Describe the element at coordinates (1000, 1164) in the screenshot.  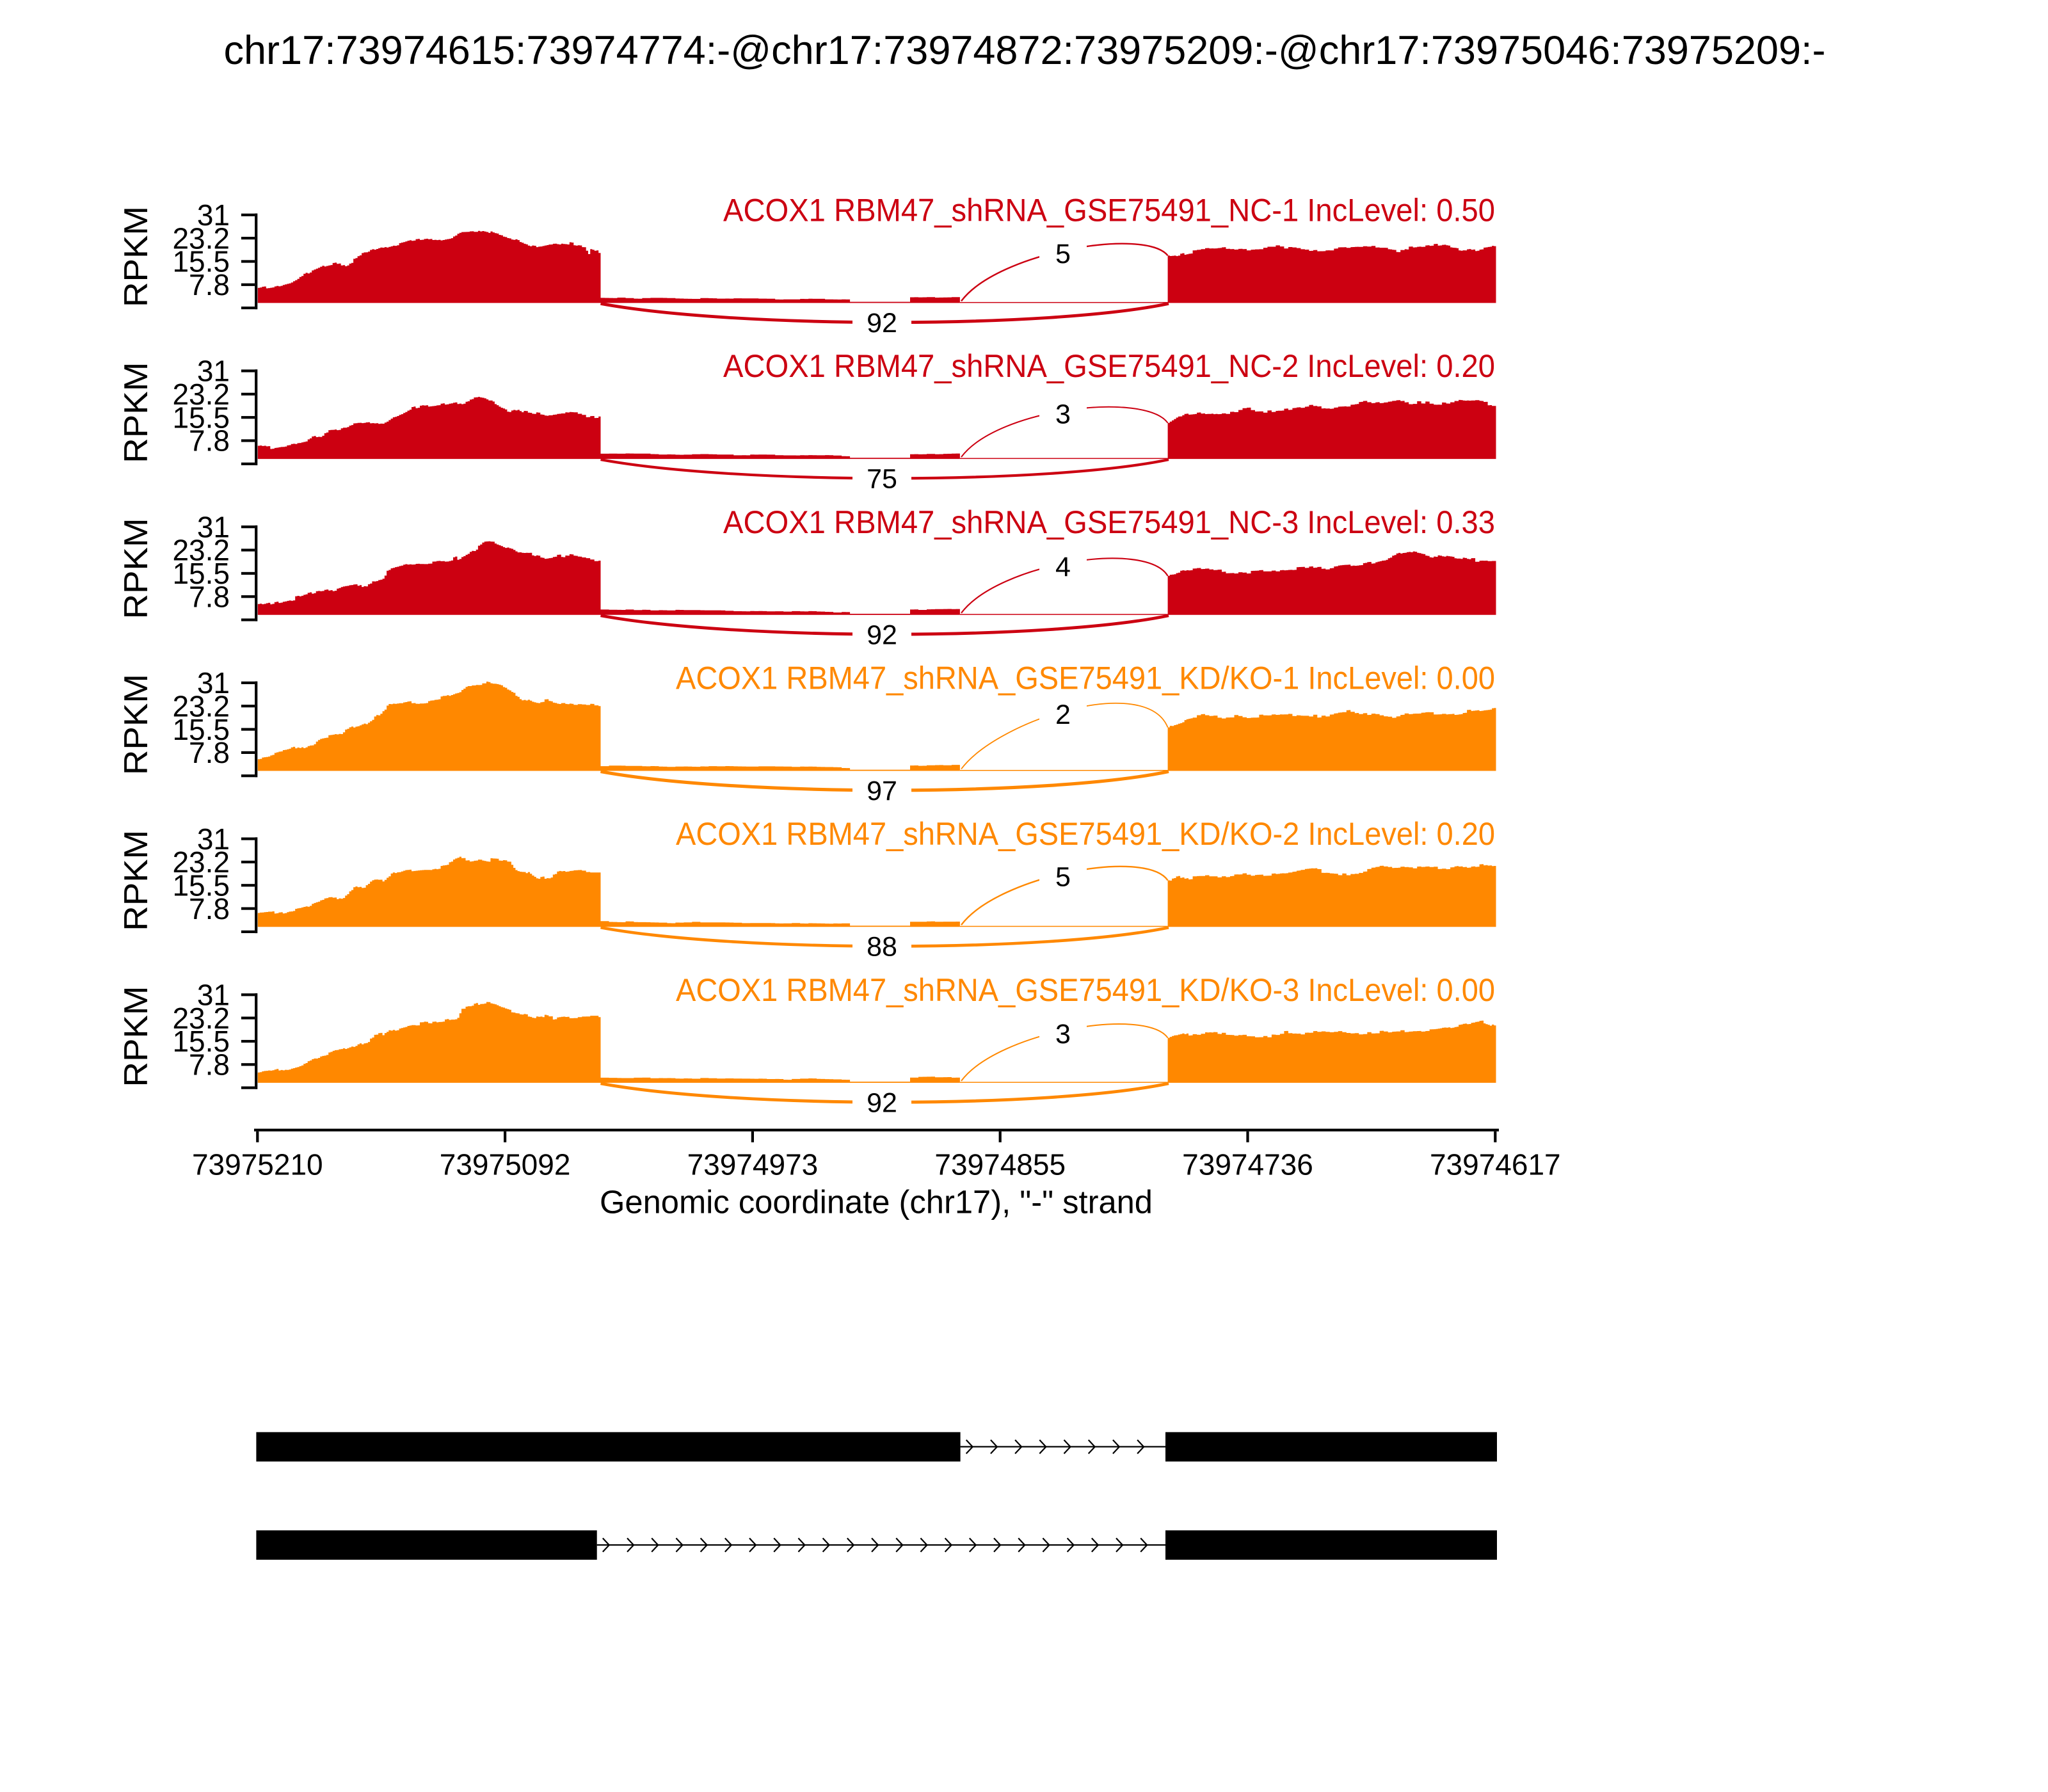
I see `svg-text: 73974855` at that location.